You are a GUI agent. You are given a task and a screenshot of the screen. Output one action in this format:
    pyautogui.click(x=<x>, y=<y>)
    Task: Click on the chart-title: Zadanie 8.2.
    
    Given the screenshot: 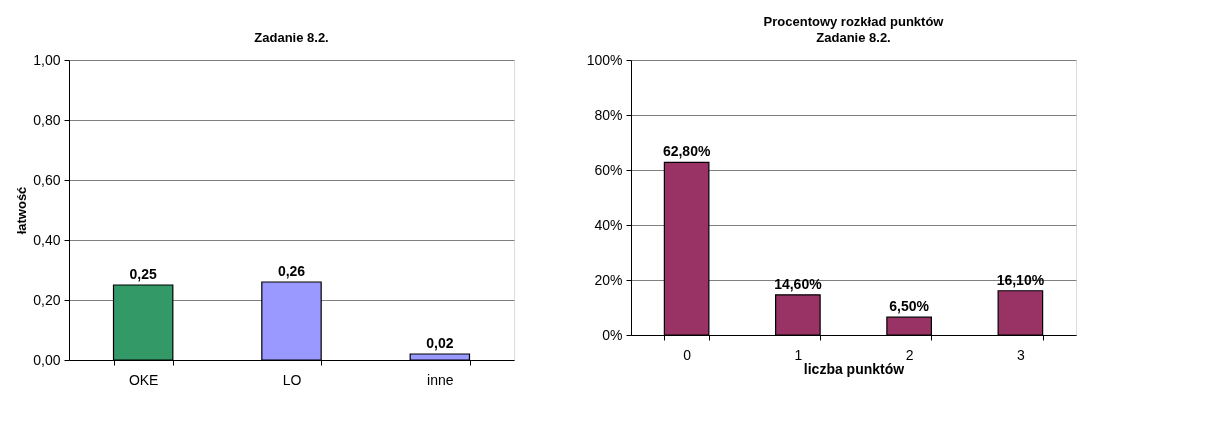 What is the action you would take?
    pyautogui.click(x=291, y=37)
    